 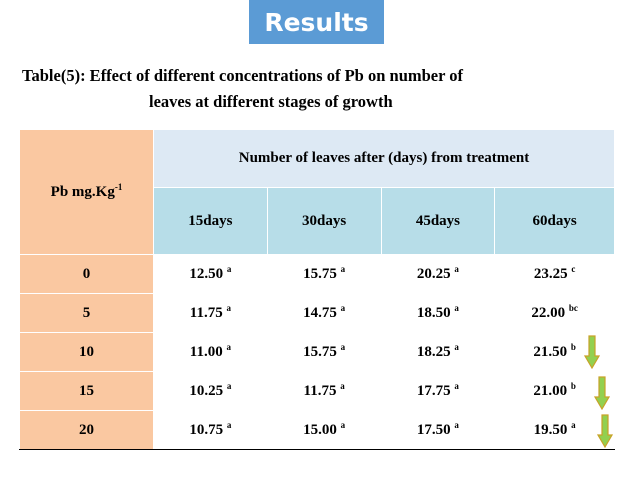 What do you see at coordinates (86, 313) in the screenshot?
I see `row-label: 5` at bounding box center [86, 313].